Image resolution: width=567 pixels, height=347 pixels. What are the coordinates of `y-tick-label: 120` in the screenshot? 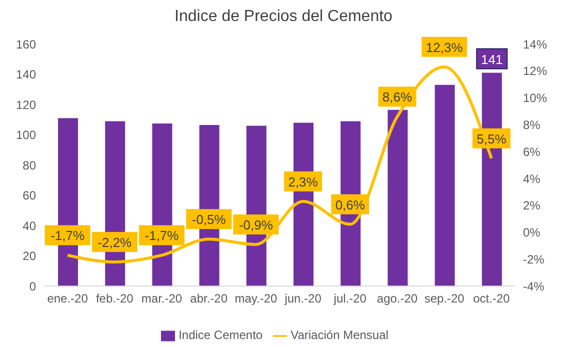 It's located at (26, 105).